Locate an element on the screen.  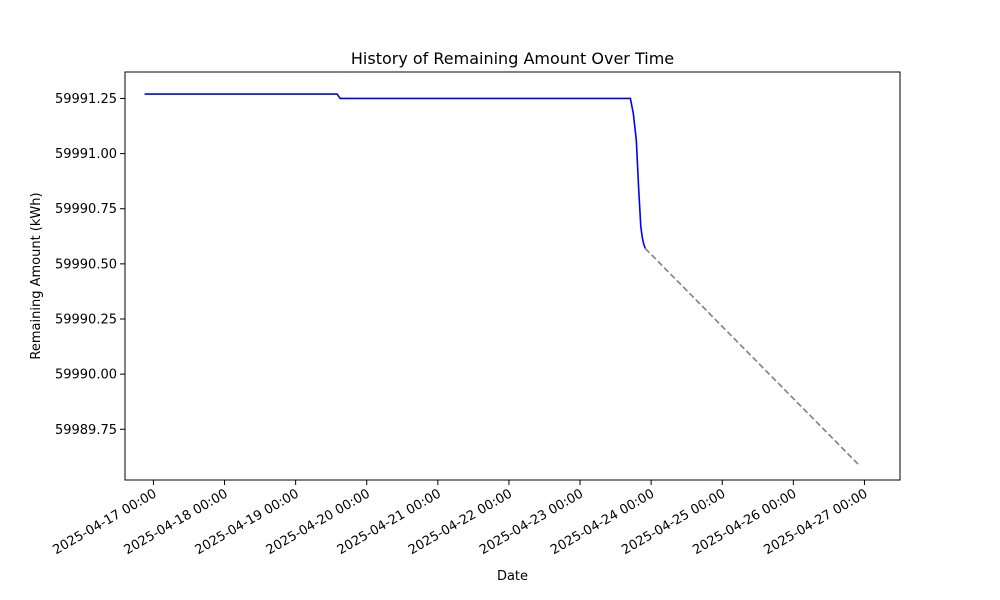
projection-line is located at coordinates (752, 356).